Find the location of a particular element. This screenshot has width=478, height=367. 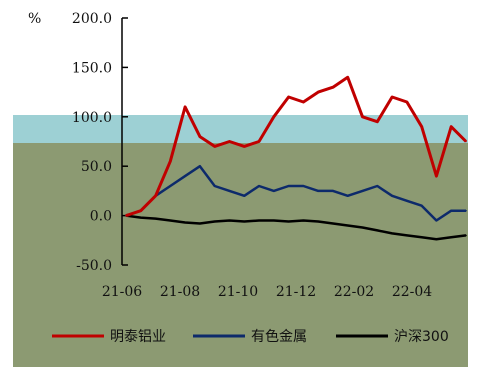

x-tick-label: 21-08 is located at coordinates (180, 292).